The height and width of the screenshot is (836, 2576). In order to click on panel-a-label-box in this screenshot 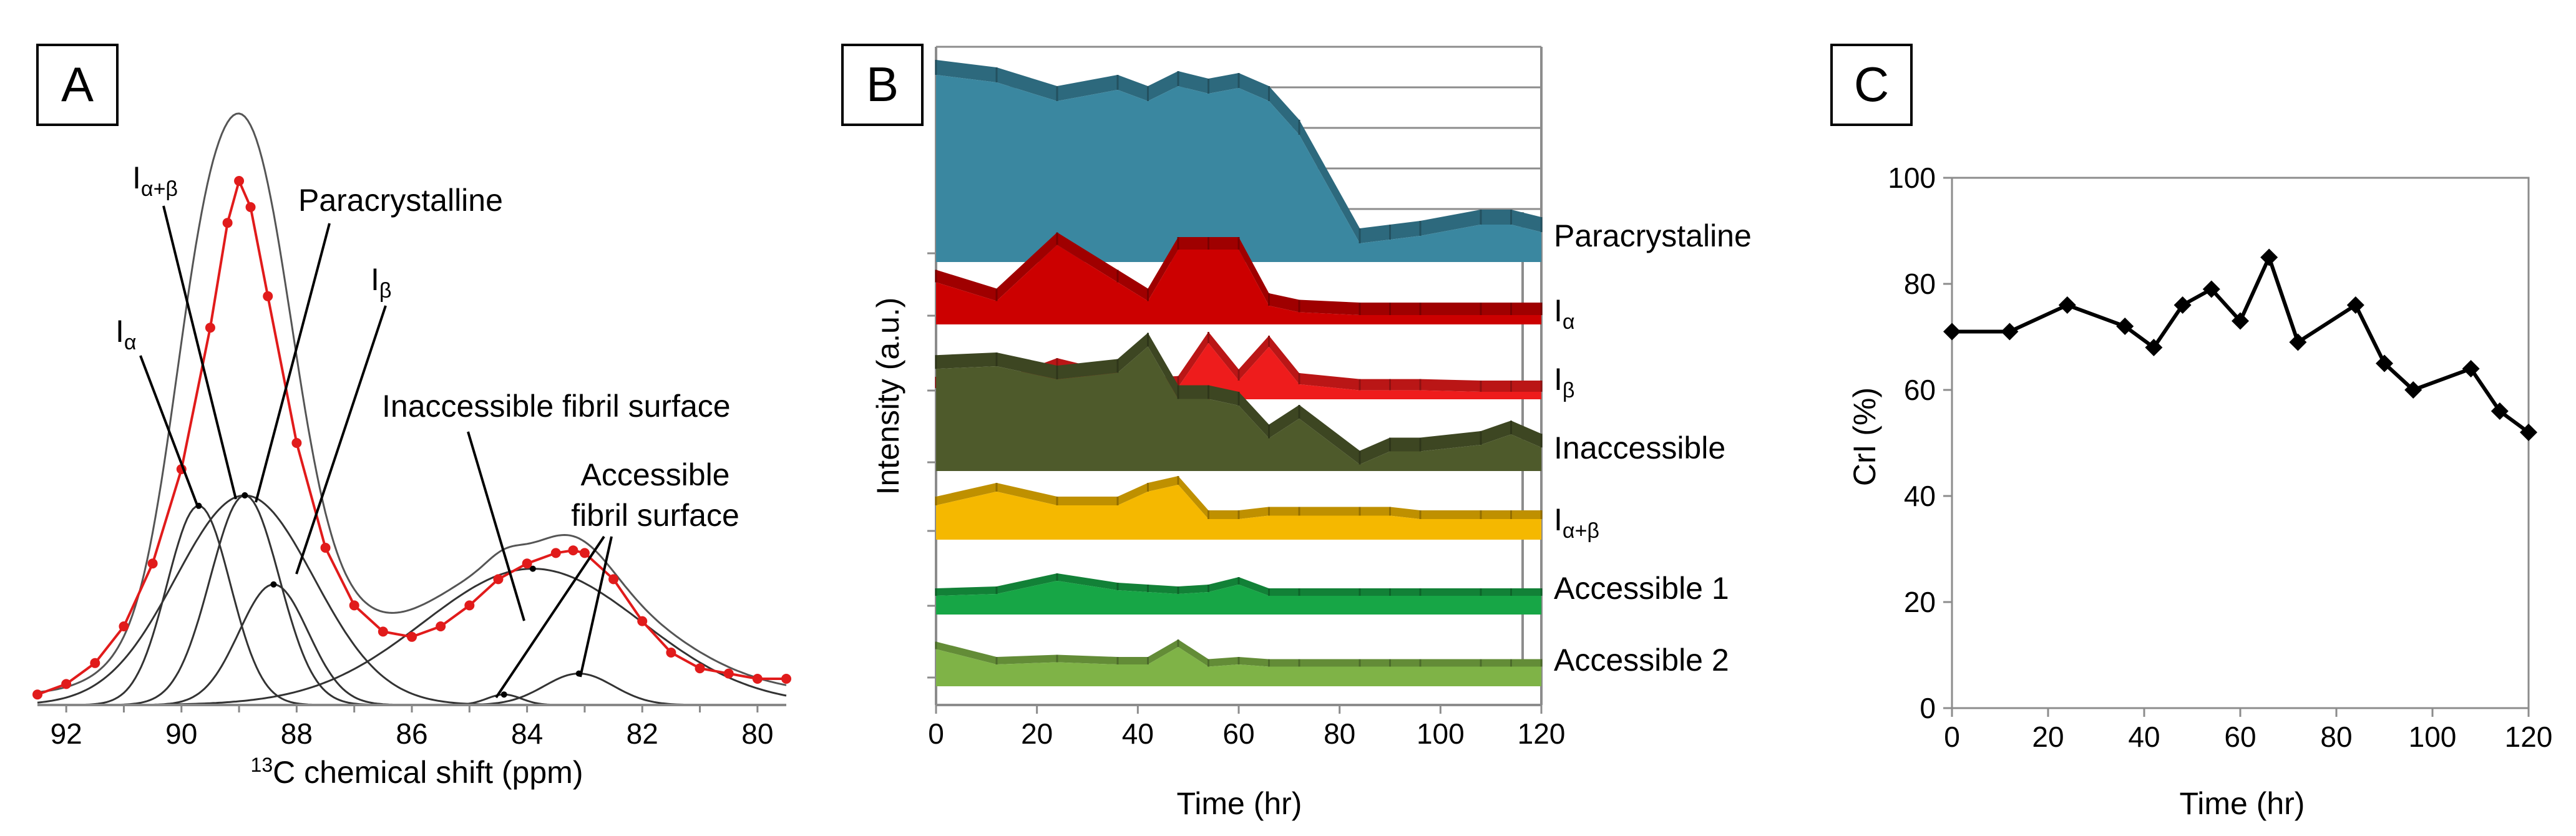, I will do `click(77, 85)`.